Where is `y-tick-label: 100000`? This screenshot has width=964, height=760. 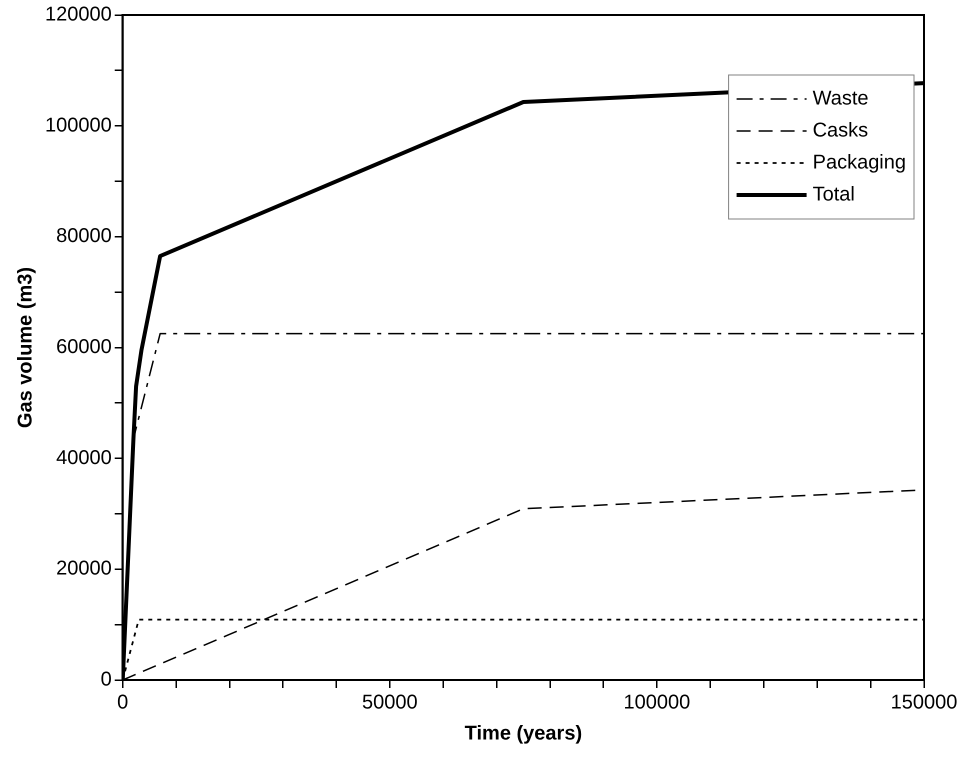 y-tick-label: 100000 is located at coordinates (78, 125).